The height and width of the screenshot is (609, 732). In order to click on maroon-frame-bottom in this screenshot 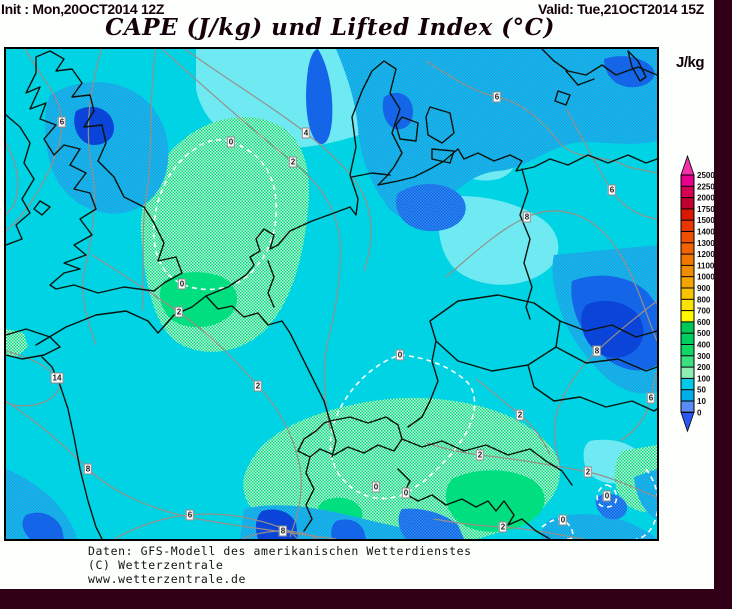, I will do `click(366, 599)`.